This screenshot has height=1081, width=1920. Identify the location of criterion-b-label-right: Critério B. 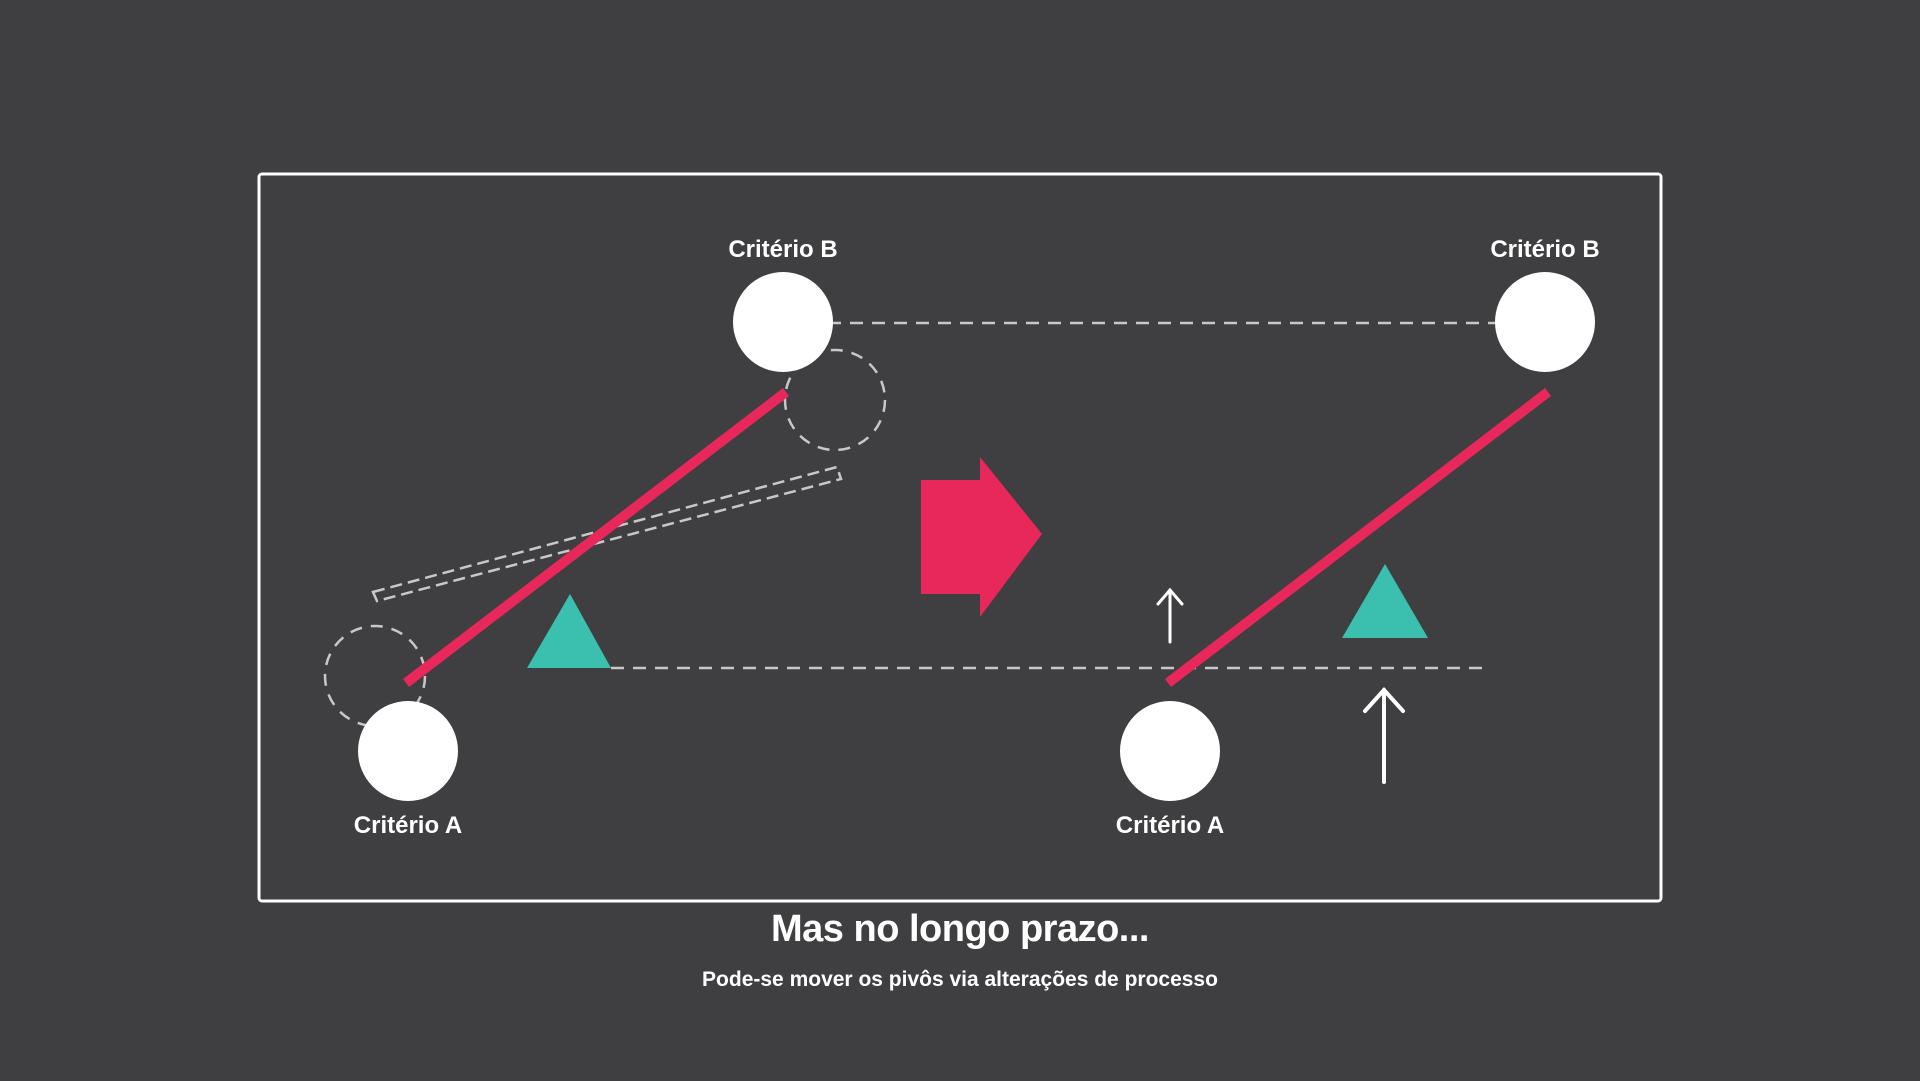
(1544, 249).